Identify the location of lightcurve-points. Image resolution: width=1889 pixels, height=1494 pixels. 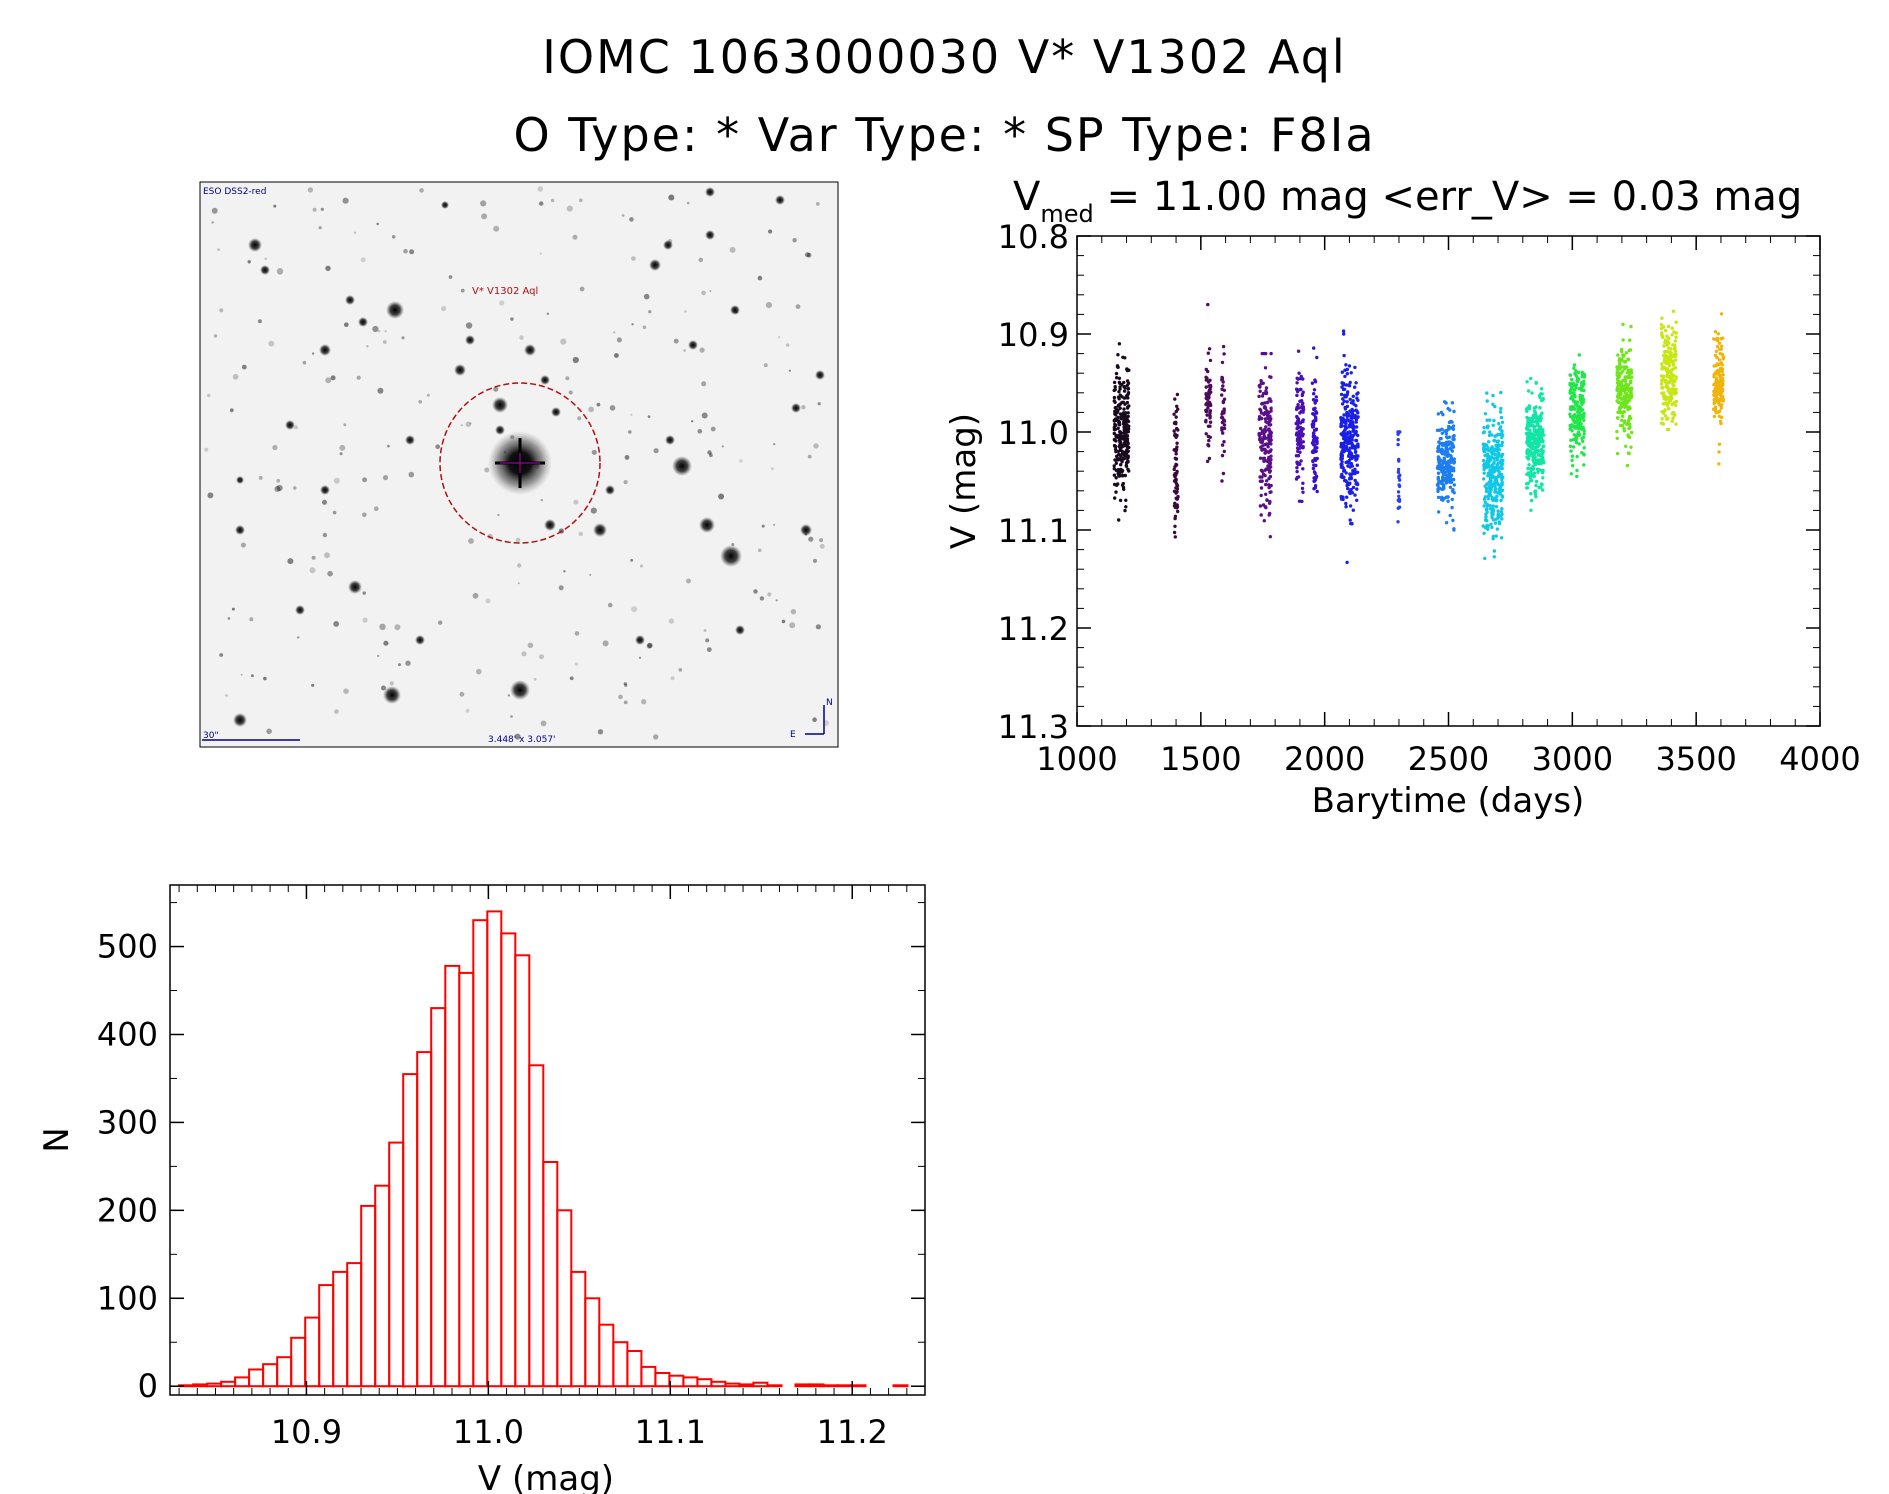
(1419, 433).